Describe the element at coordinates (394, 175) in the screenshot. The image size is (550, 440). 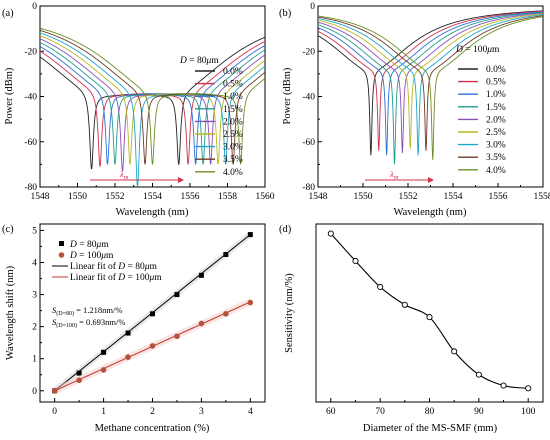
I see `panel-b-arrow-label: λm` at that location.